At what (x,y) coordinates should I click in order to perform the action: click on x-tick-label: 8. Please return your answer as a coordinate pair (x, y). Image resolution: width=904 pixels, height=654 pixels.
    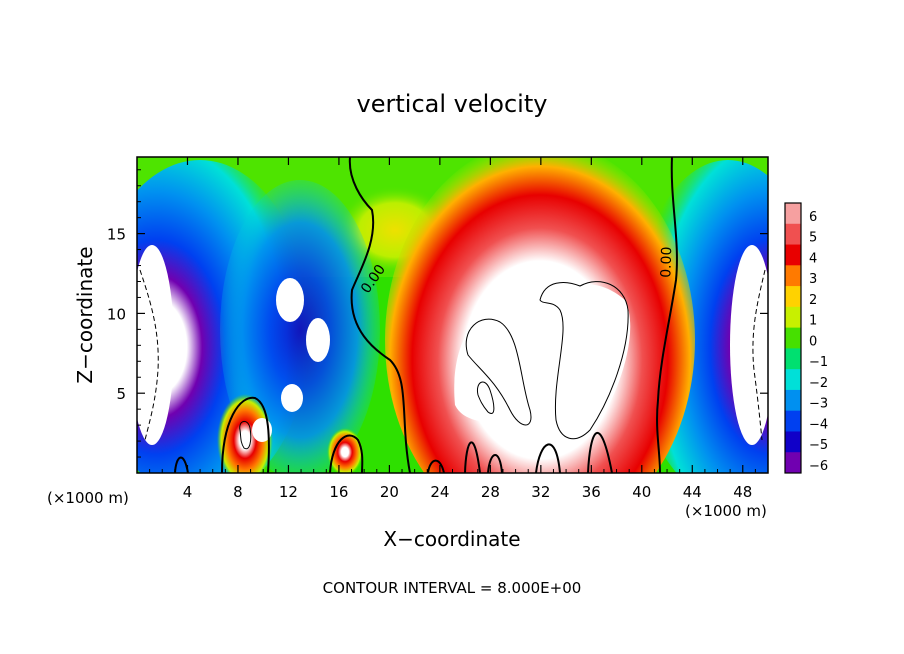
    Looking at the image, I should click on (238, 492).